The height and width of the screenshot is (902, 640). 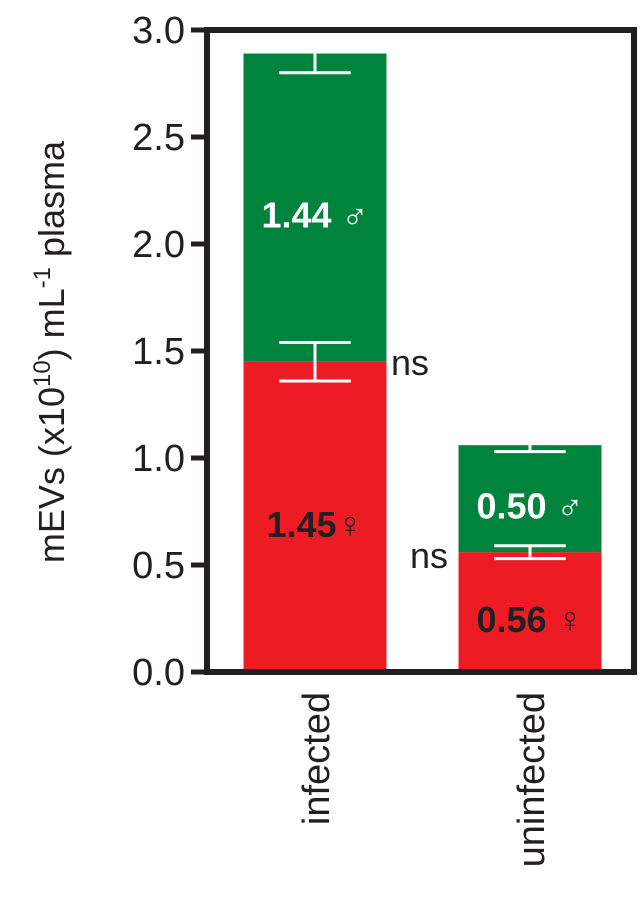 I want to click on y-tick-label: 2.5, so click(x=158, y=138).